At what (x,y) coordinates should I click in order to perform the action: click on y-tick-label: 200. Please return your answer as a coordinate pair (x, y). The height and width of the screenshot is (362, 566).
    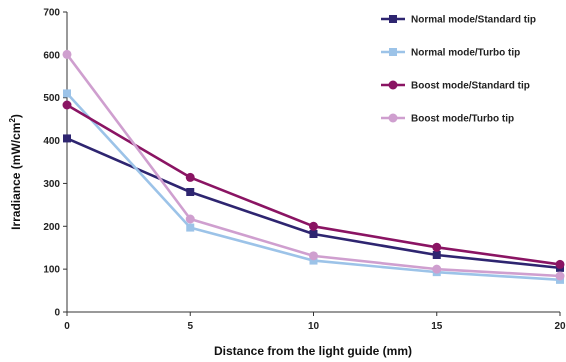
    Looking at the image, I should click on (51, 227).